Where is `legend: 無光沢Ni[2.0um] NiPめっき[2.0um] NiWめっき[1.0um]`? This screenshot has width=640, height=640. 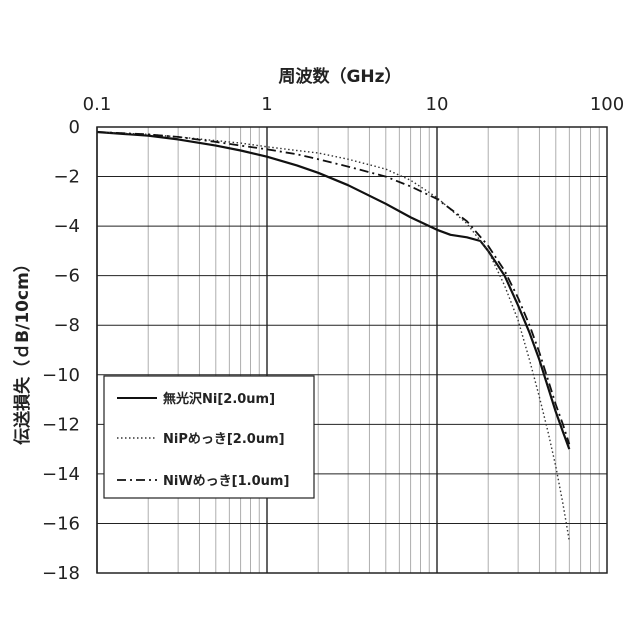 legend: 無光沢Ni[2.0um] NiPめっき[2.0um] NiWめっき[1.0um] is located at coordinates (209, 437).